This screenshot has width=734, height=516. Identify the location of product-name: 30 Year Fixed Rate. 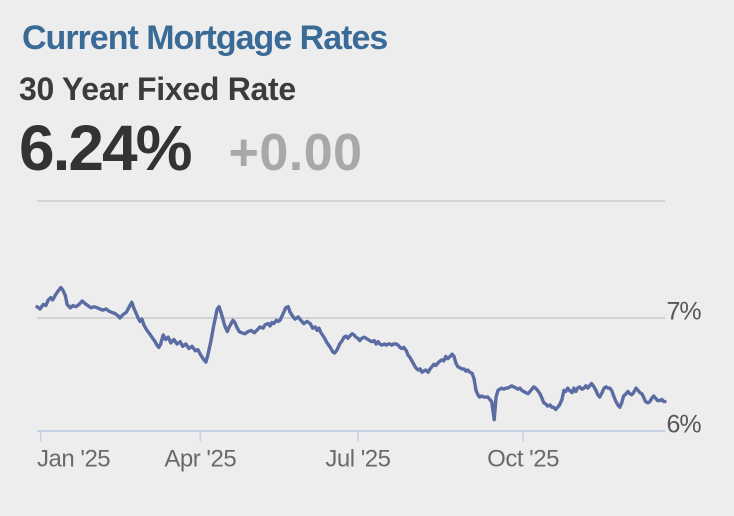
(157, 89).